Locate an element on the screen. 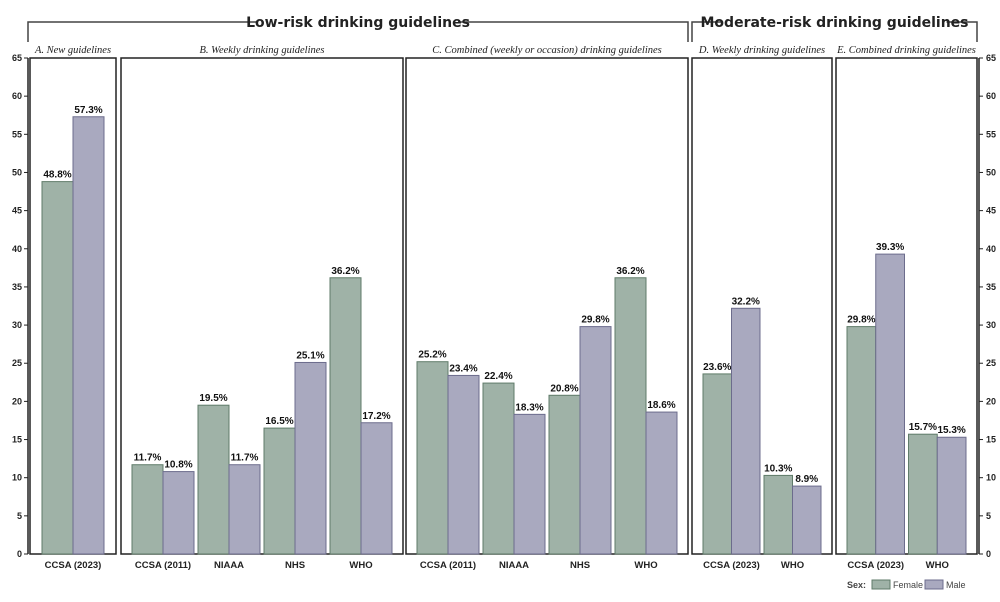  y-tick-label-left: 0 is located at coordinates (19, 554).